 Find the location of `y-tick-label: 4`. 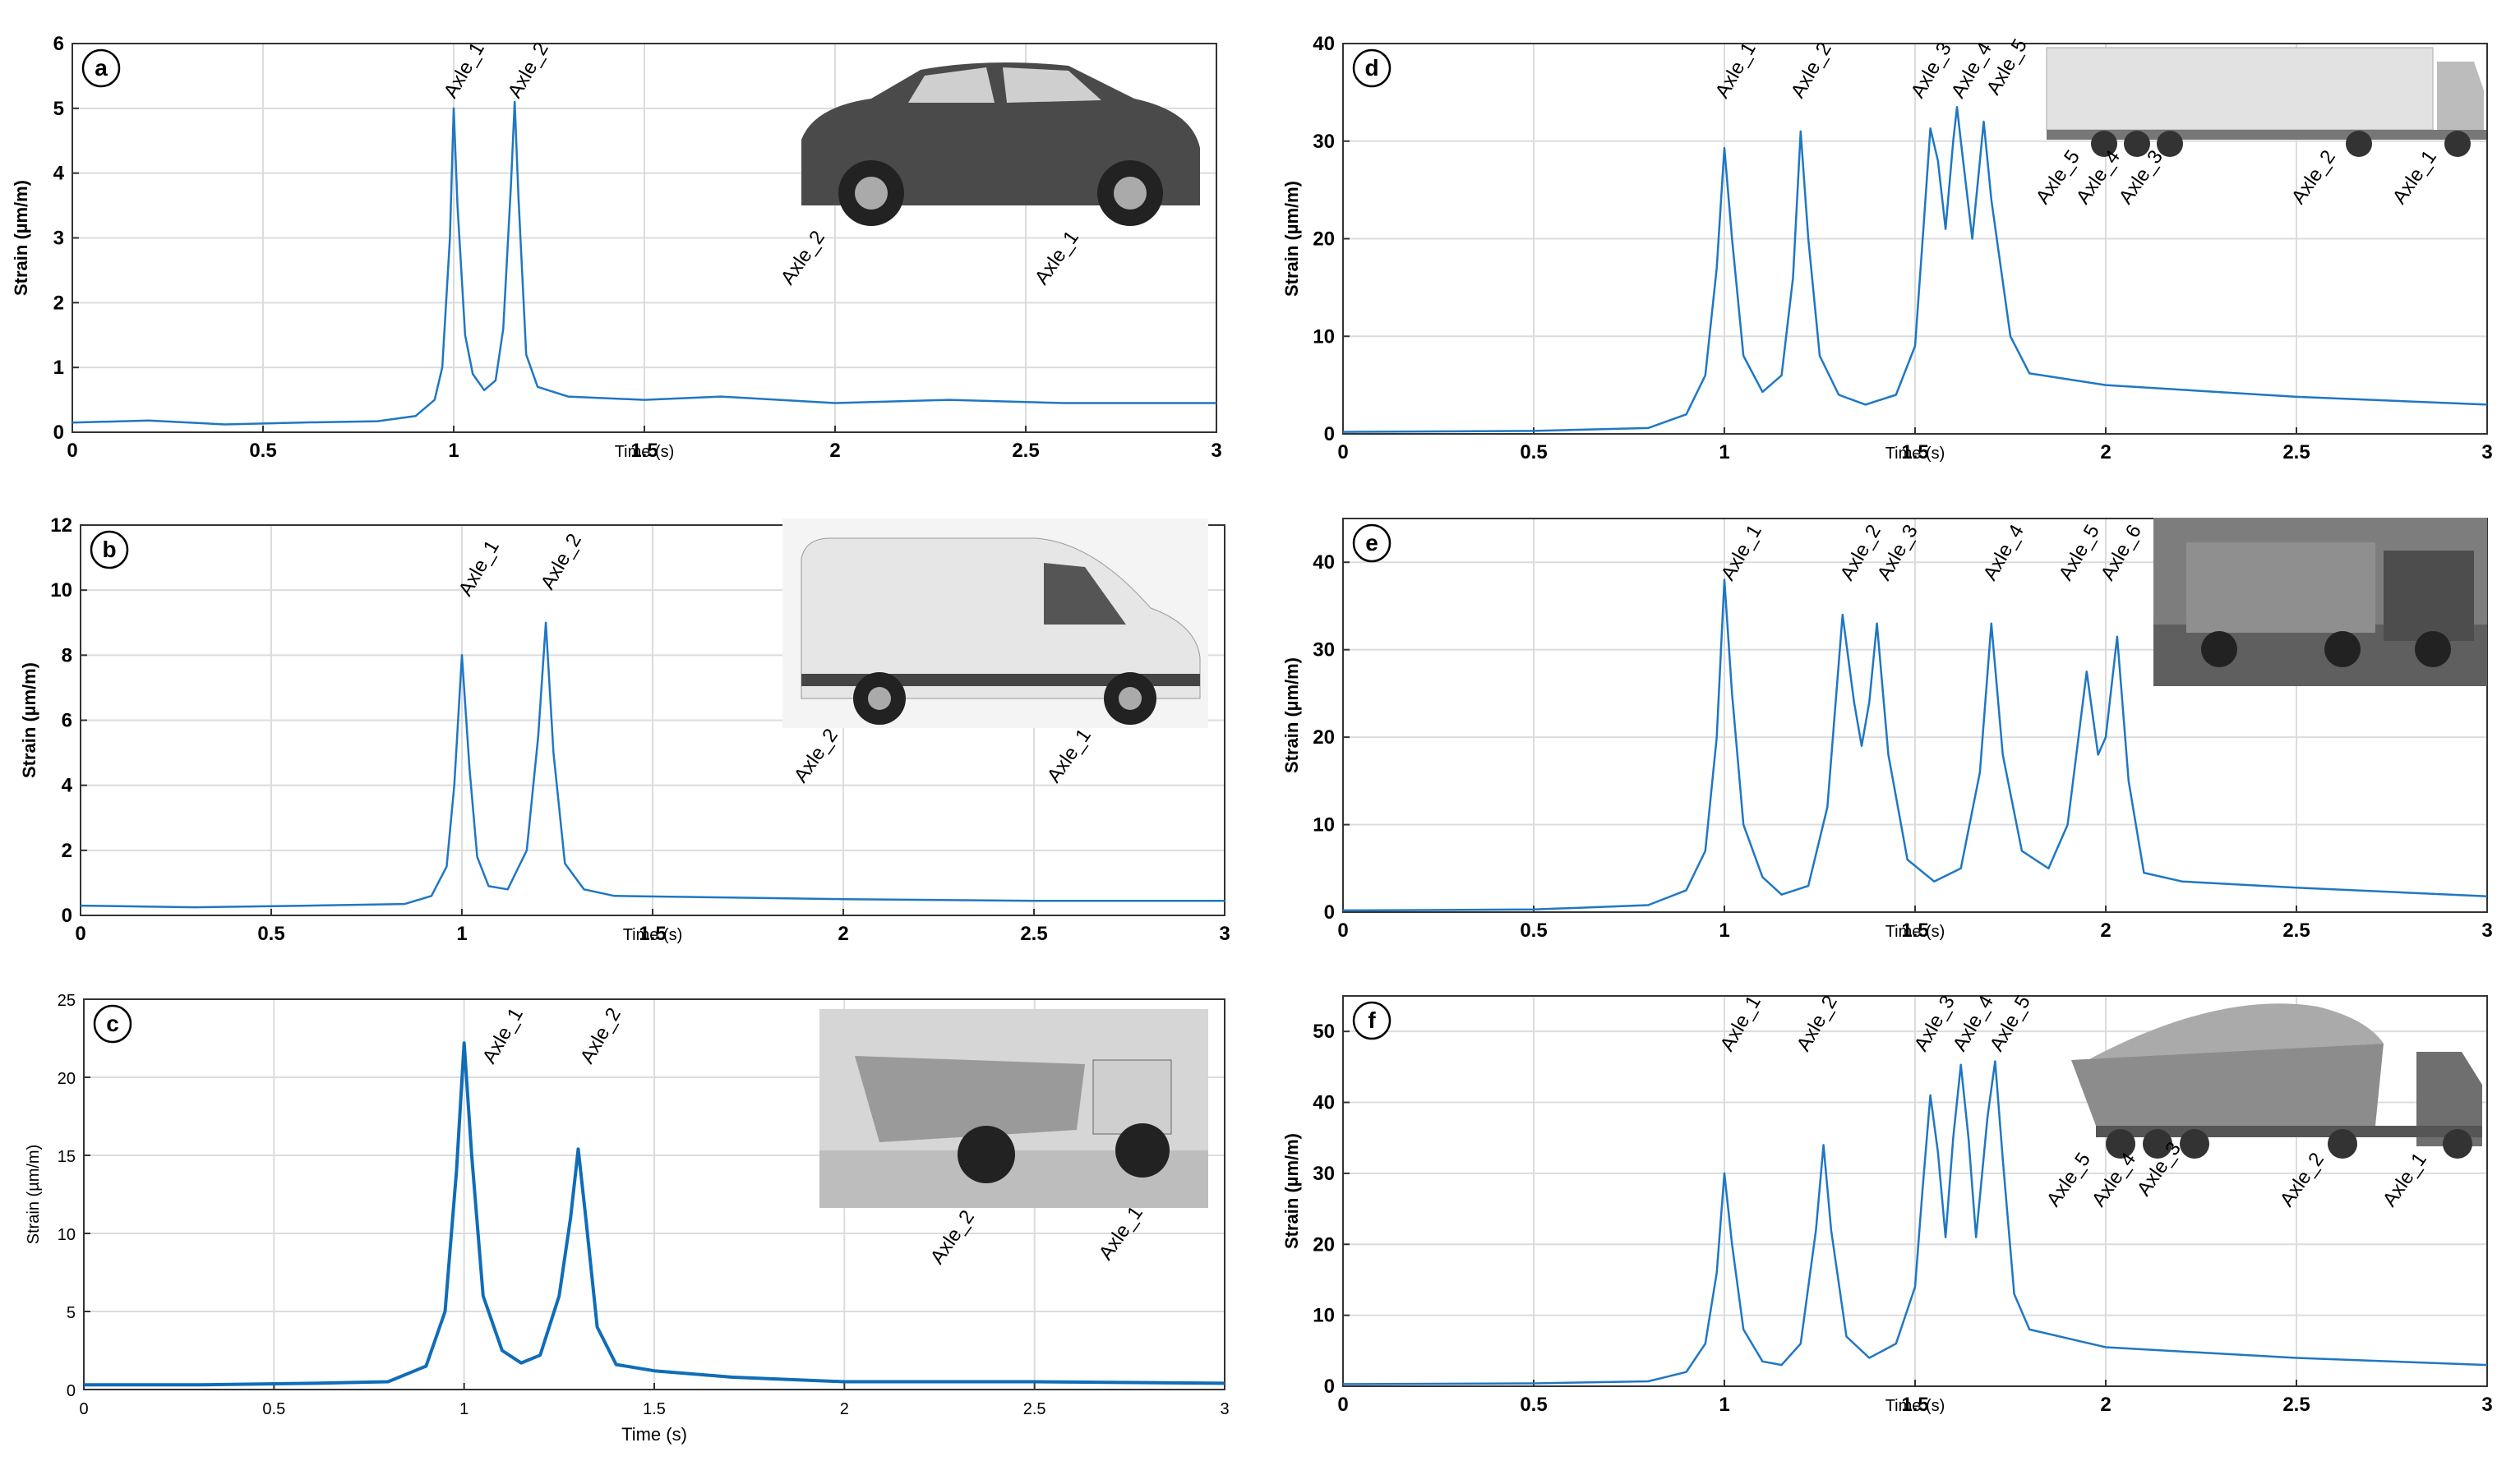

y-tick-label: 4 is located at coordinates (59, 174).